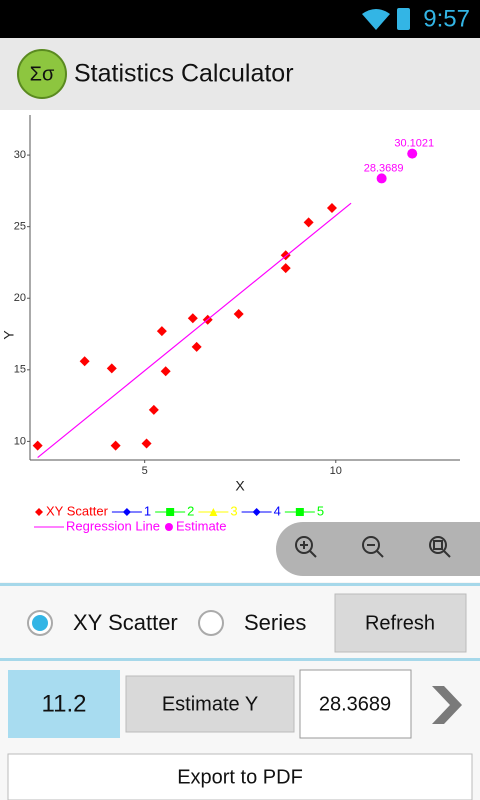  I want to click on radio-dot, so click(40, 623).